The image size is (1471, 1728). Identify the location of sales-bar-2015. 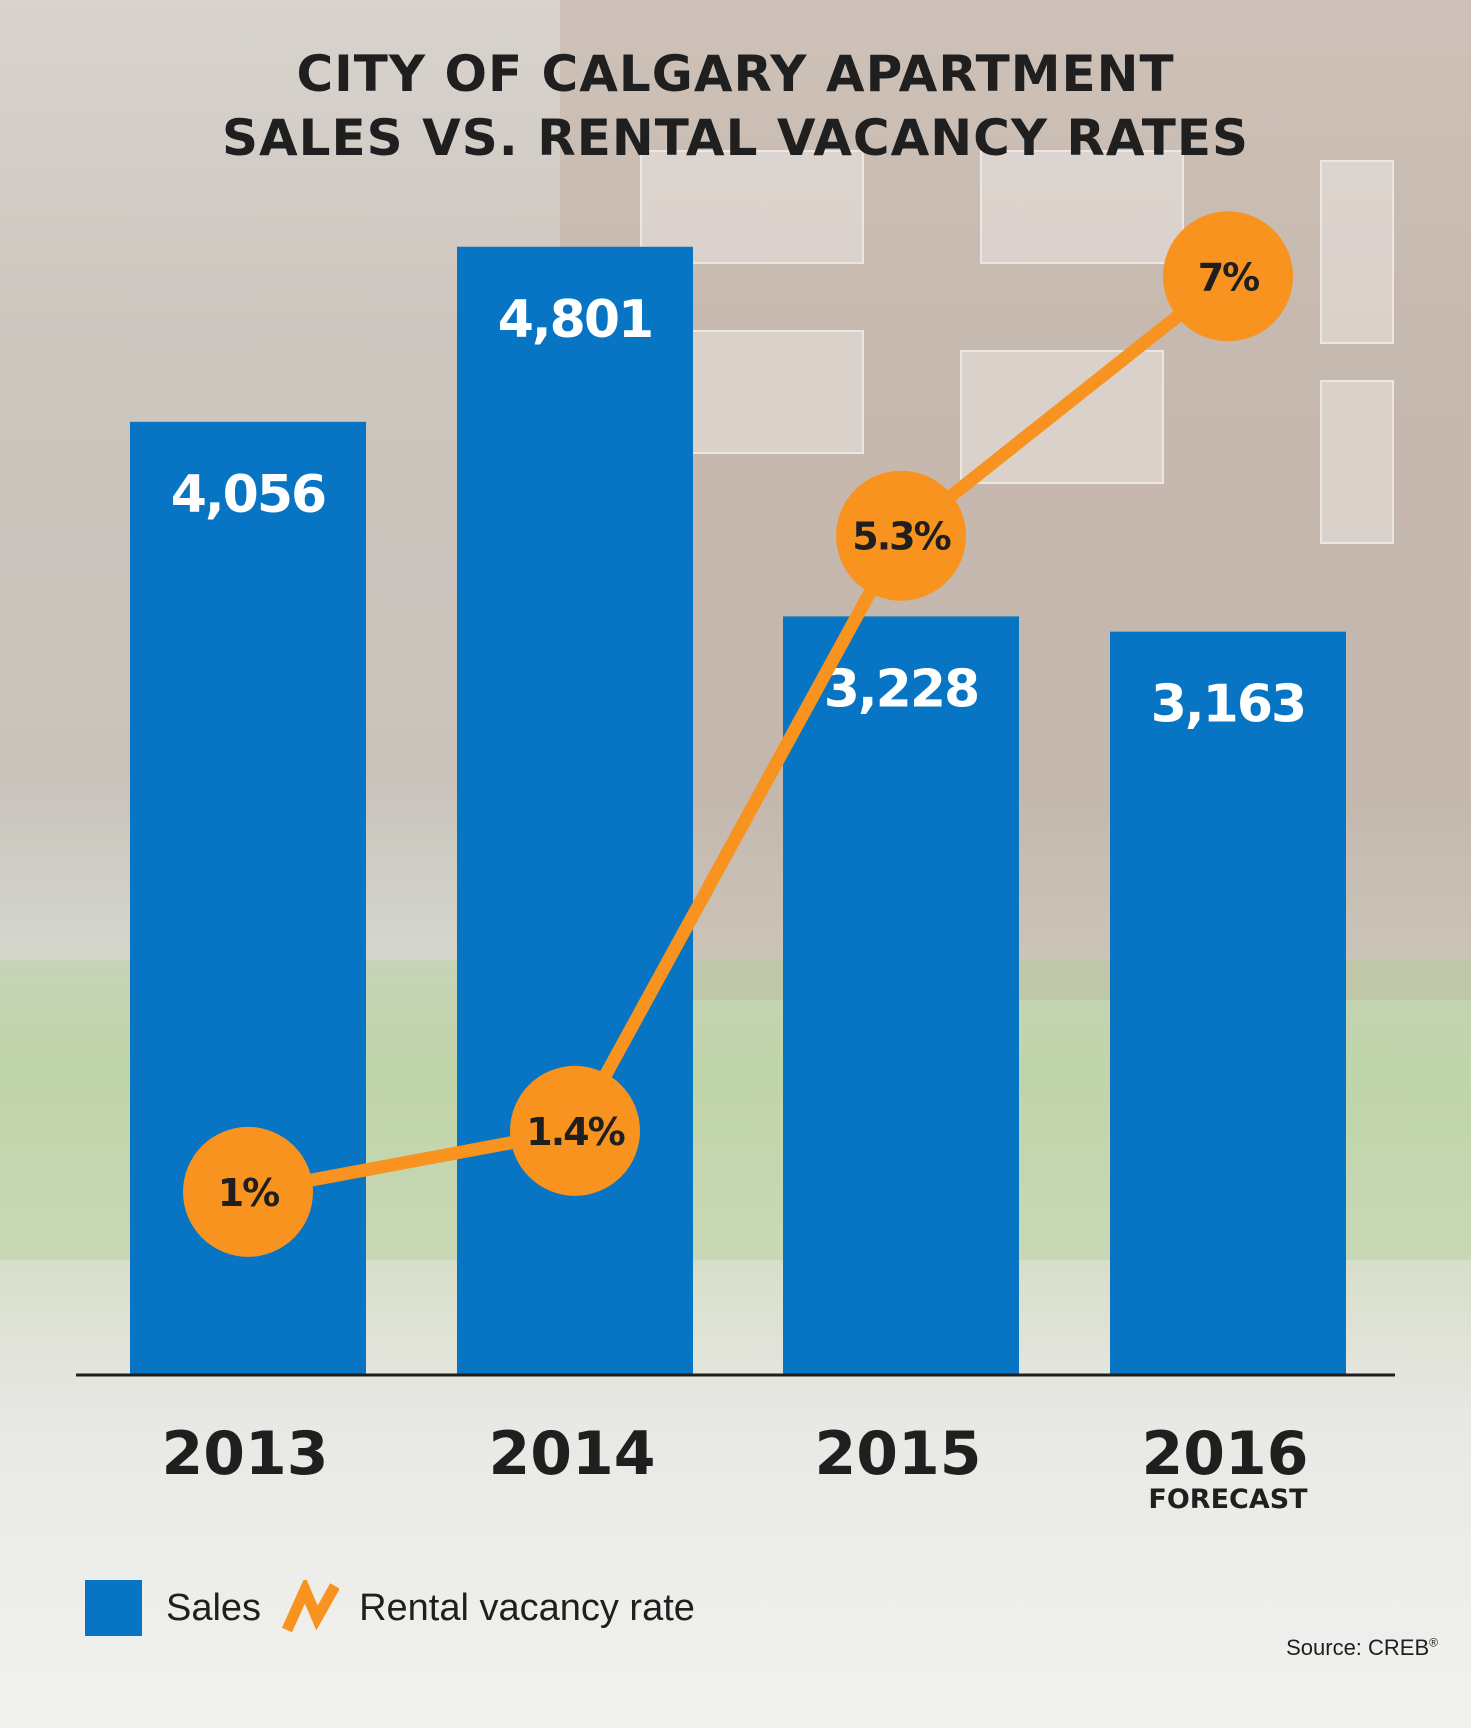
(901, 995).